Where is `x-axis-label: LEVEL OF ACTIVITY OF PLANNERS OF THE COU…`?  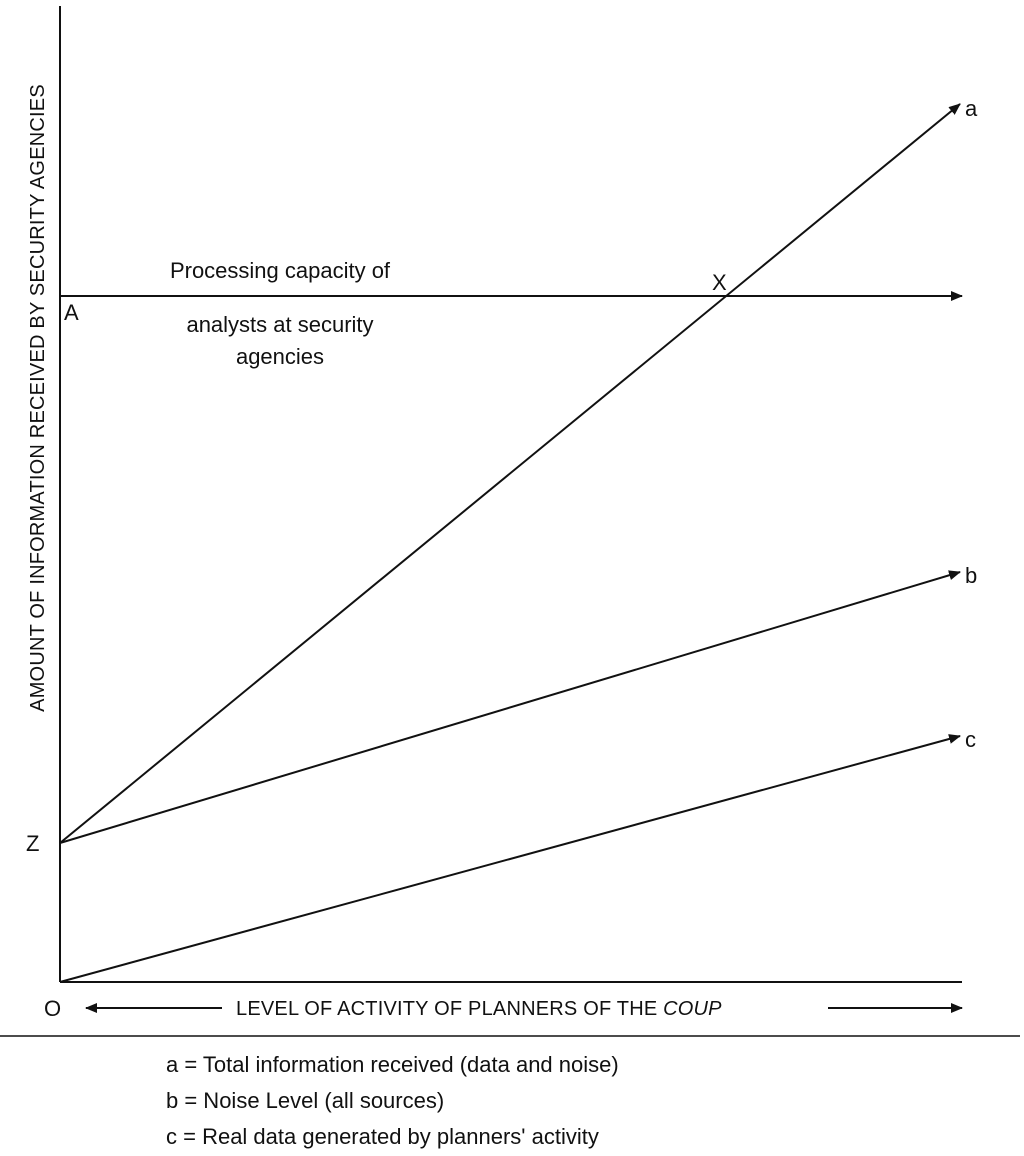 x-axis-label: LEVEL OF ACTIVITY OF PLANNERS OF THE COU… is located at coordinates (479, 1009).